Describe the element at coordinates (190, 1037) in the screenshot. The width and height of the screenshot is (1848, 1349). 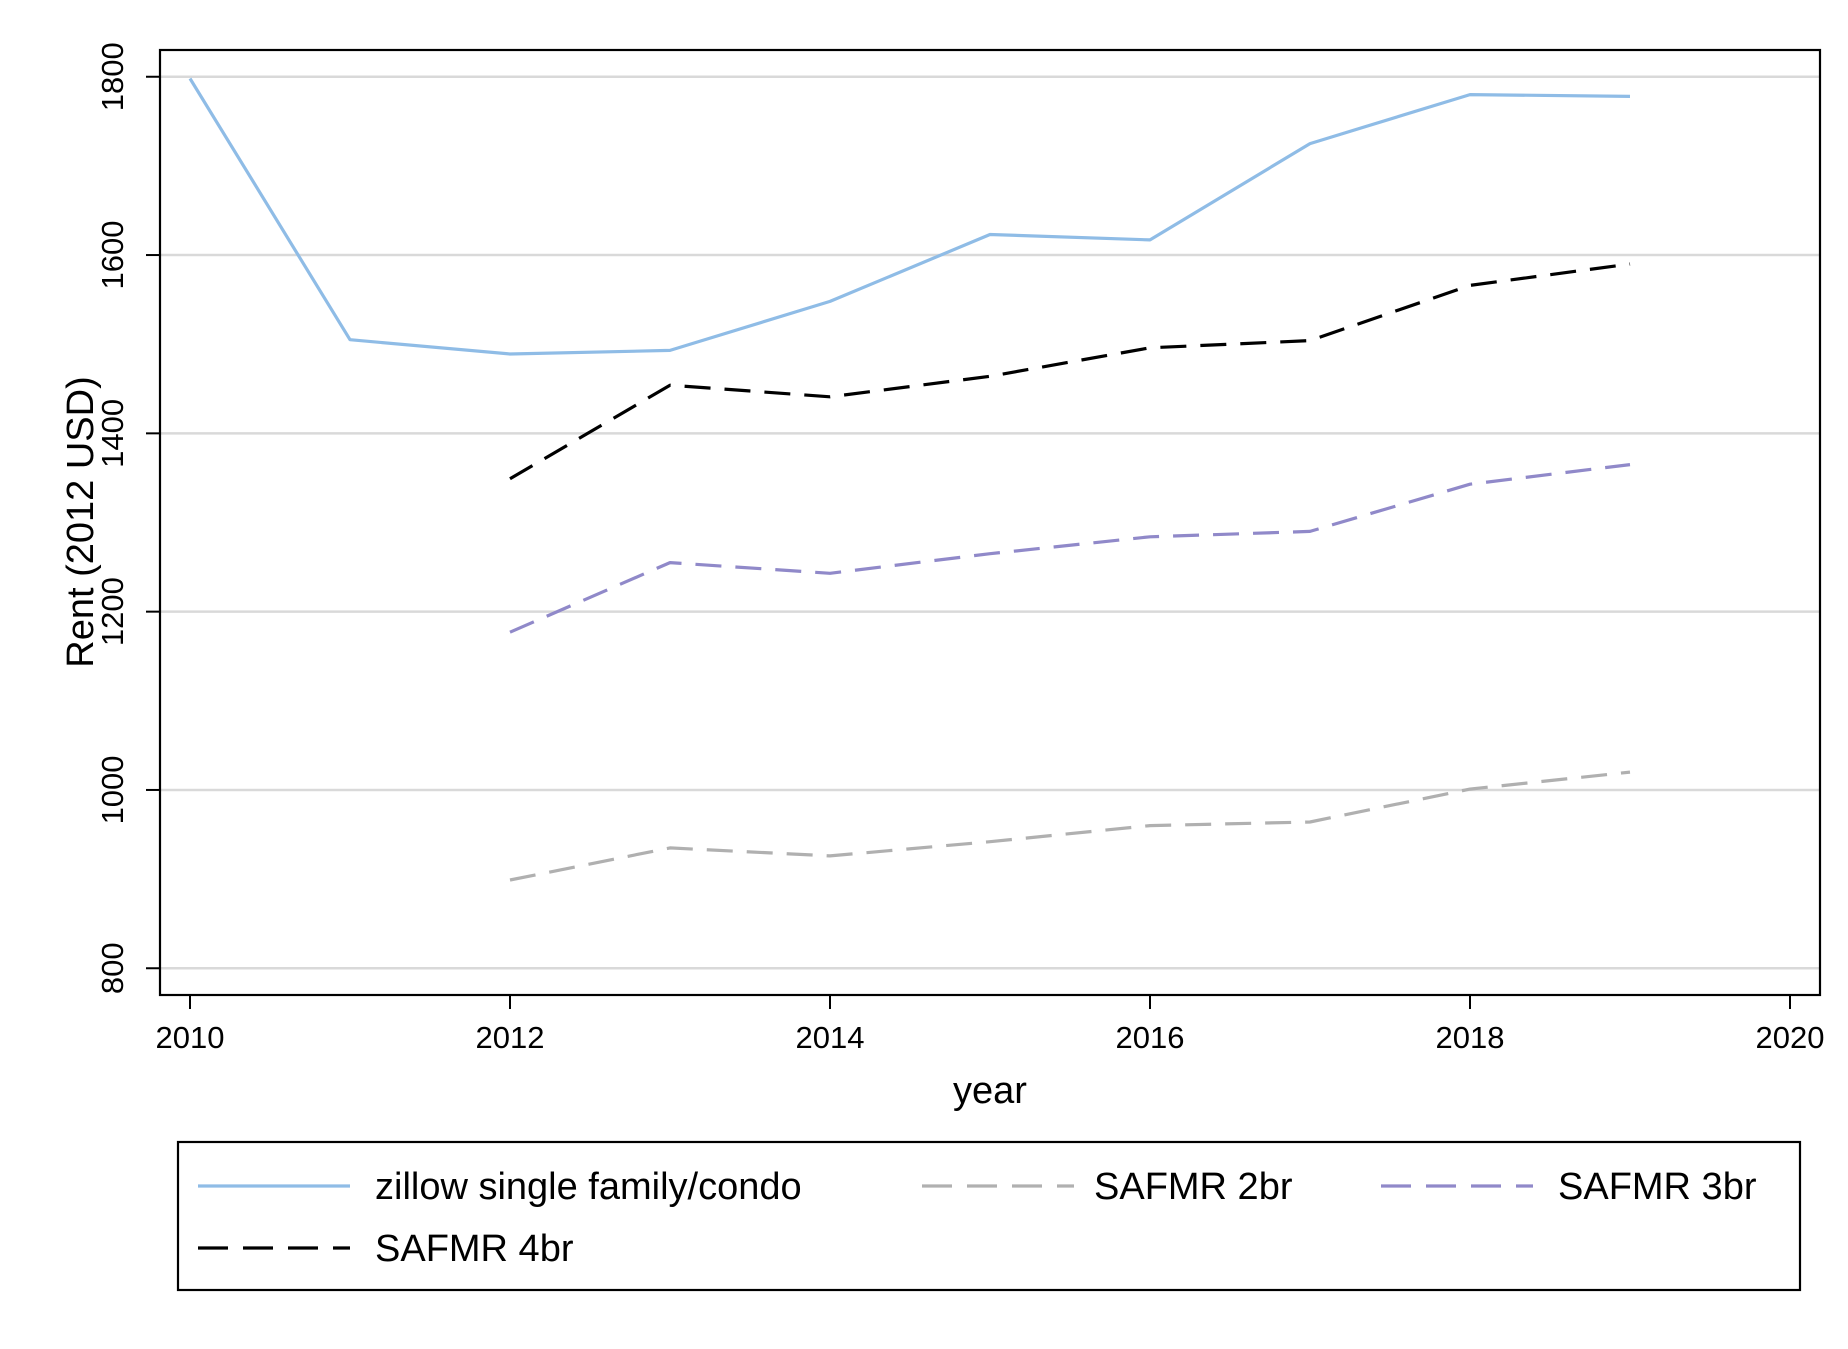
I see `x-tick-label: 2010` at that location.